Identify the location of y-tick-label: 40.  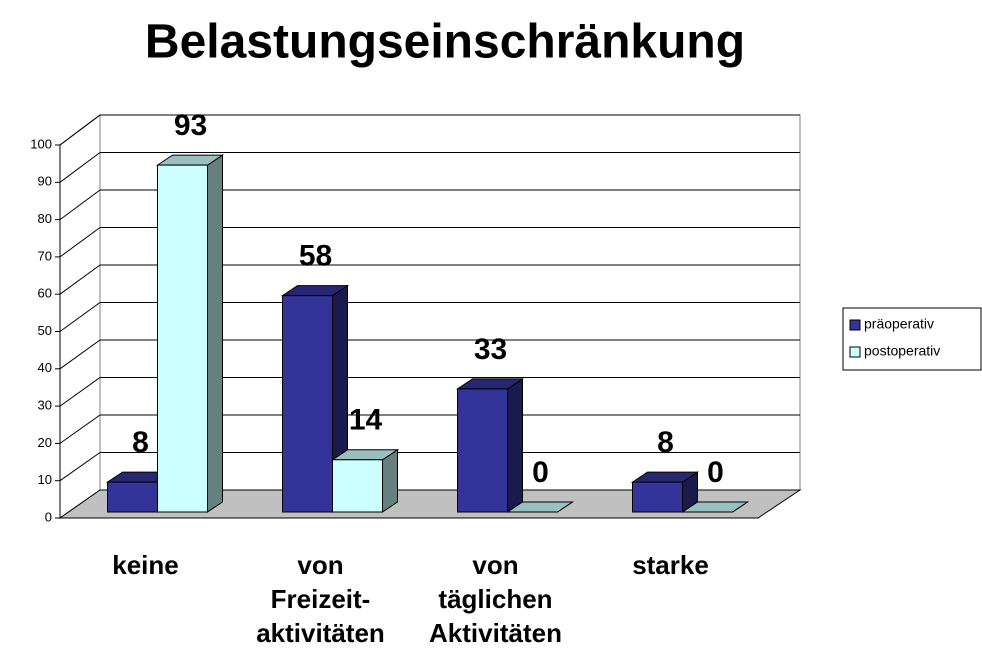
(45, 367).